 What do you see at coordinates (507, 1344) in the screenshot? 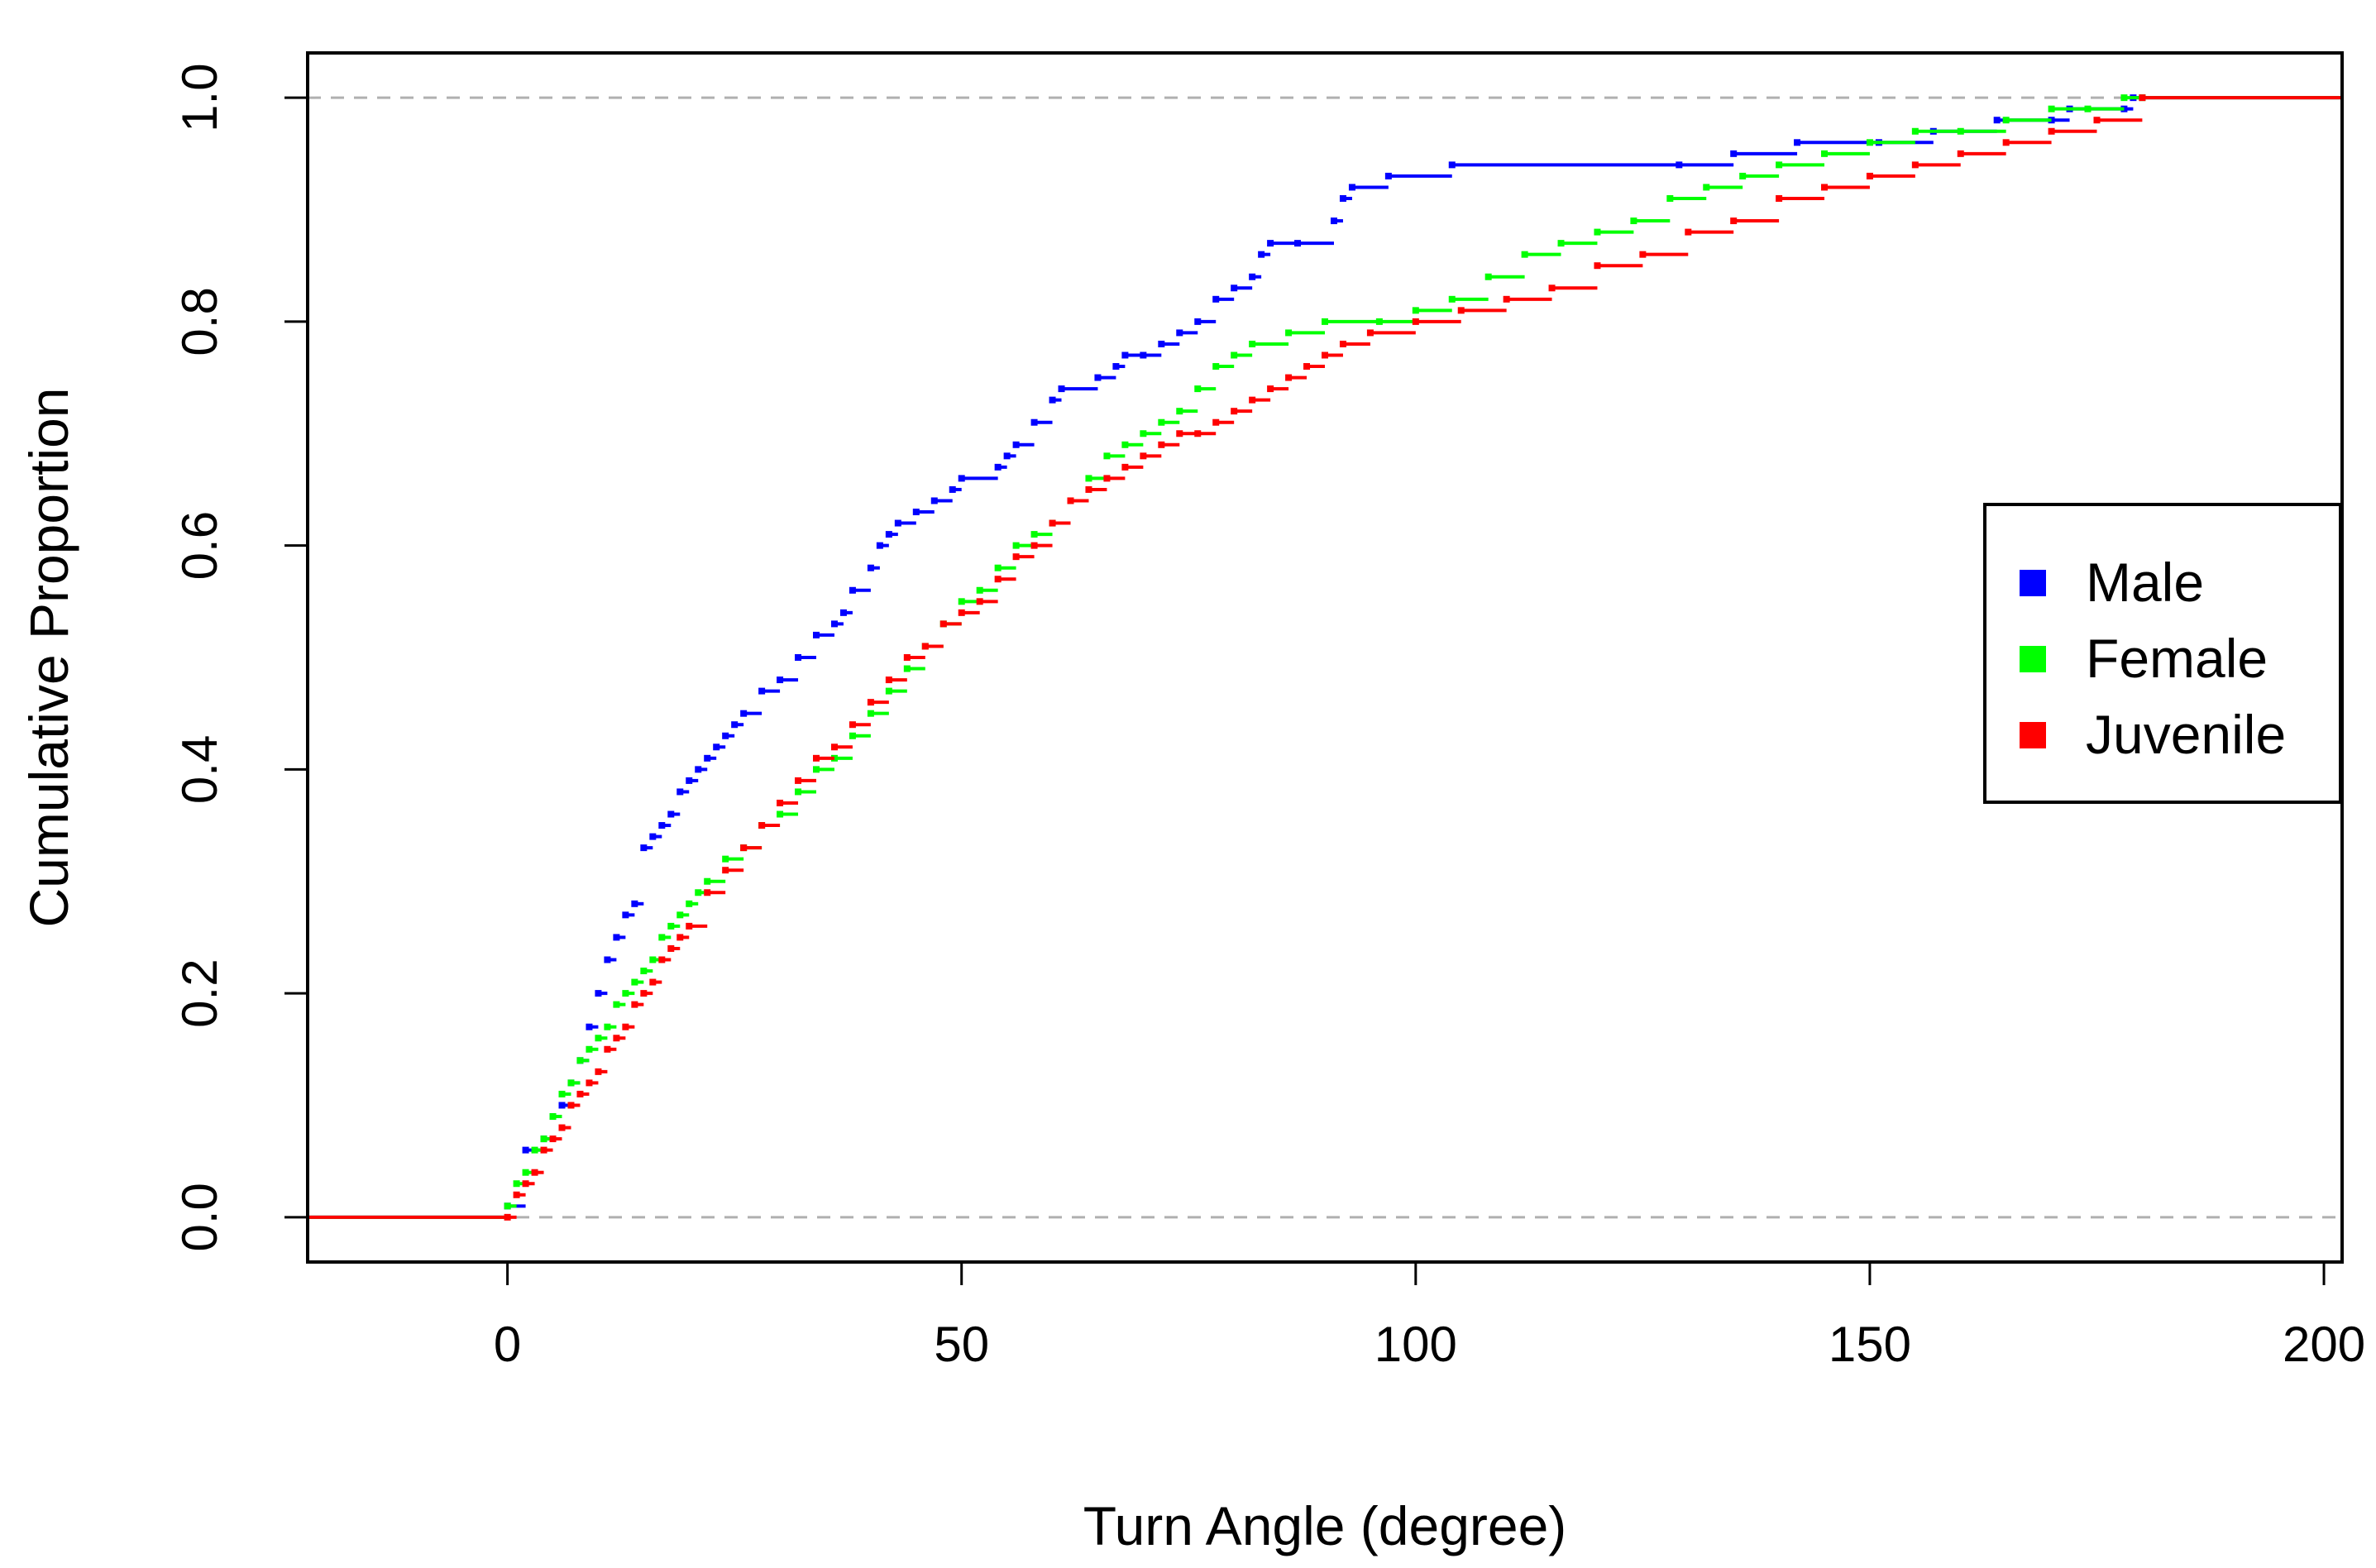
I see `x-tick-label: 0` at bounding box center [507, 1344].